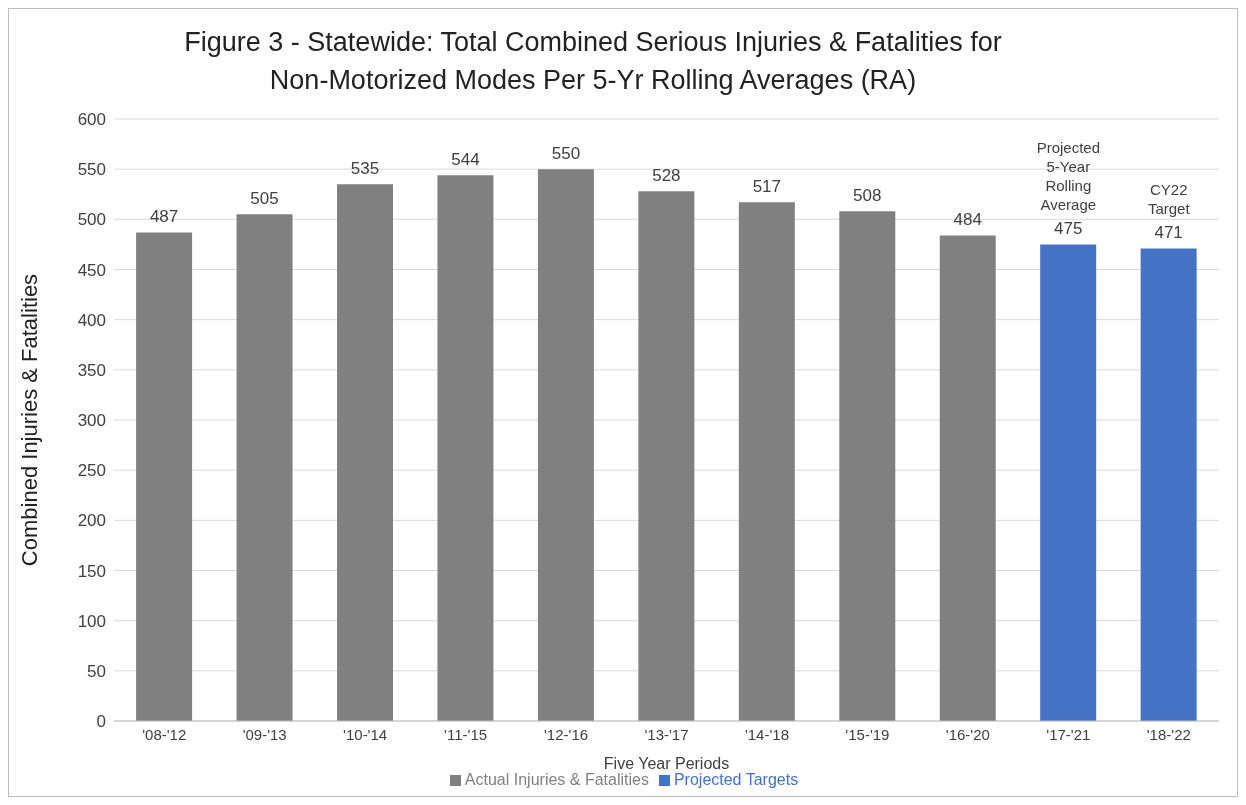 This screenshot has width=1246, height=805. I want to click on data-label: 528, so click(666, 176).